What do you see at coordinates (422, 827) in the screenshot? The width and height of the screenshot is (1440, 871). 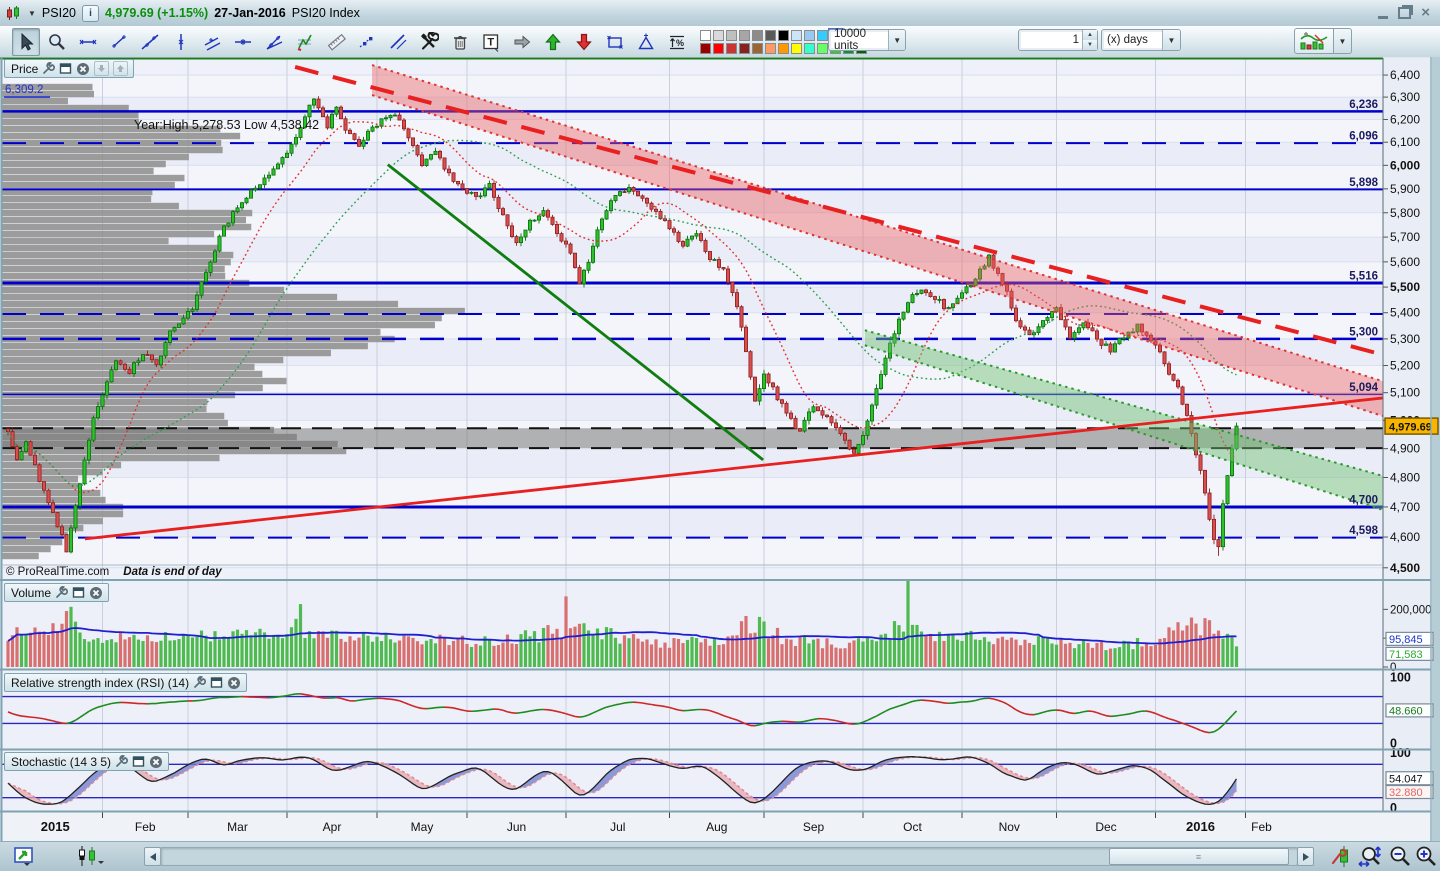 I see `svg-text: May` at bounding box center [422, 827].